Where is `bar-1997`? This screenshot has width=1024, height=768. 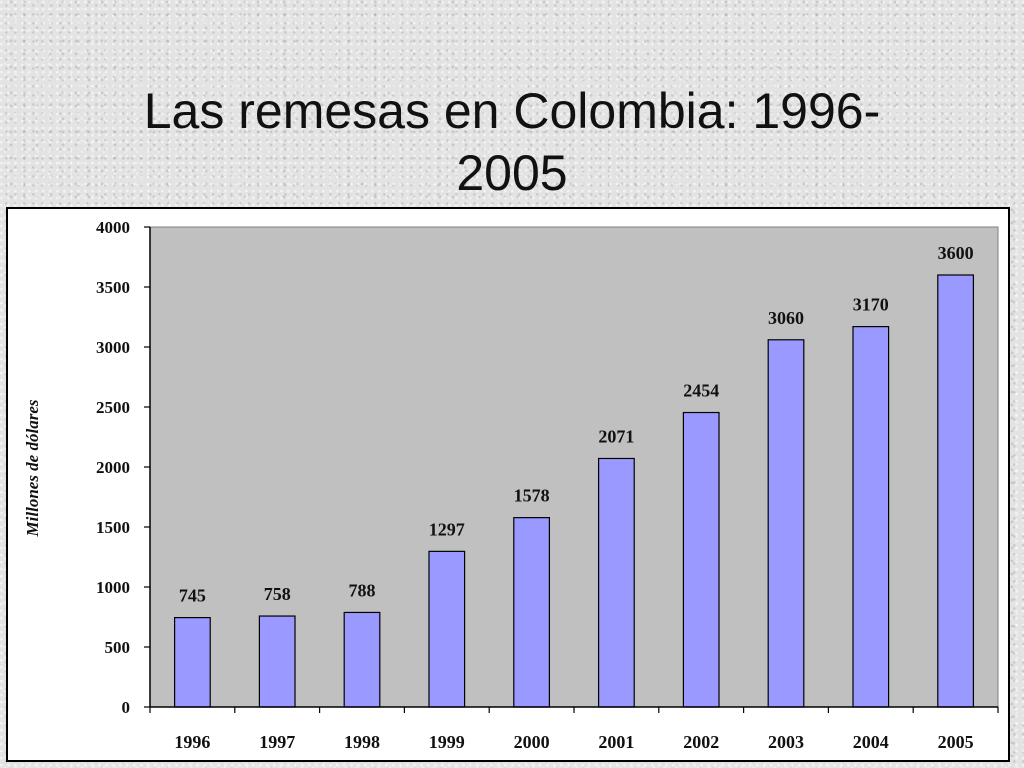
bar-1997 is located at coordinates (277, 661).